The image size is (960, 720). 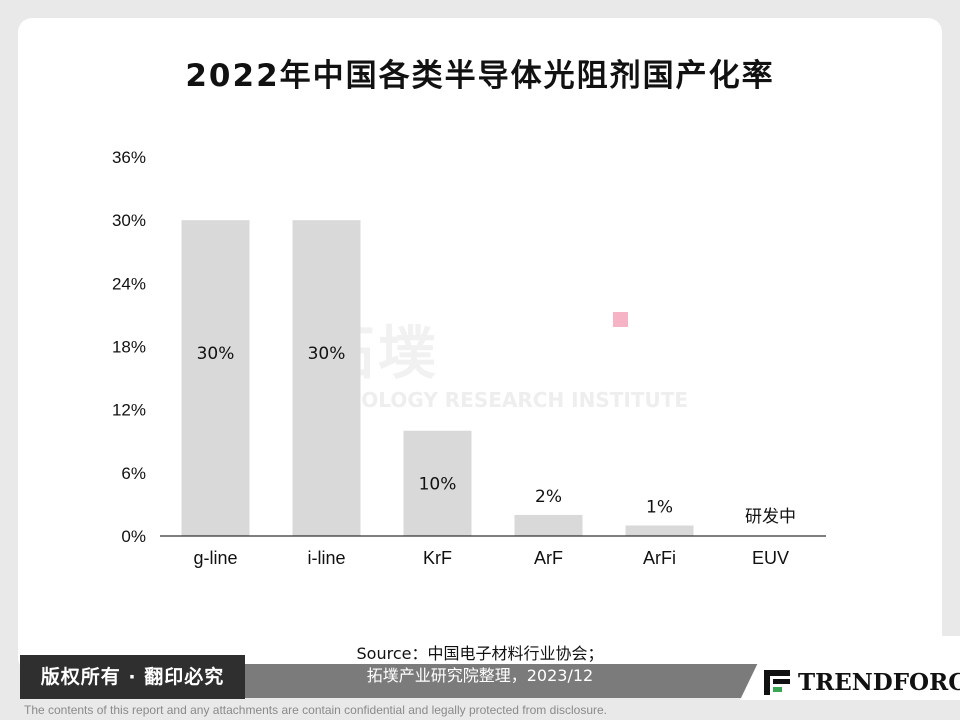 I want to click on y-tick-label: 18%, so click(x=129, y=347).